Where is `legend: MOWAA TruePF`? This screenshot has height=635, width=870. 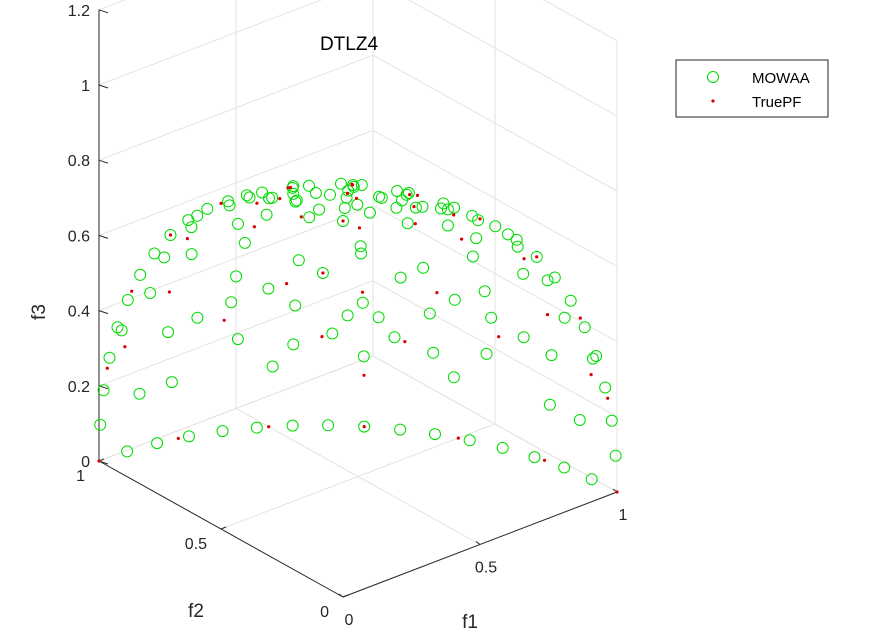
legend: MOWAA TruePF is located at coordinates (752, 88).